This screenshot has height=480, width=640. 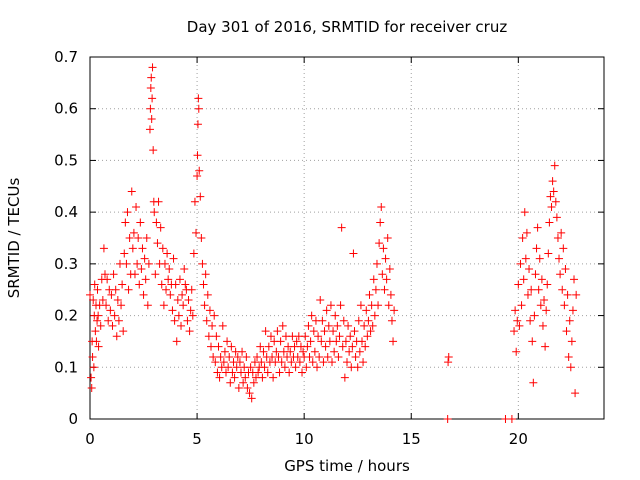 I want to click on x-tick-label: 0, so click(x=90, y=439).